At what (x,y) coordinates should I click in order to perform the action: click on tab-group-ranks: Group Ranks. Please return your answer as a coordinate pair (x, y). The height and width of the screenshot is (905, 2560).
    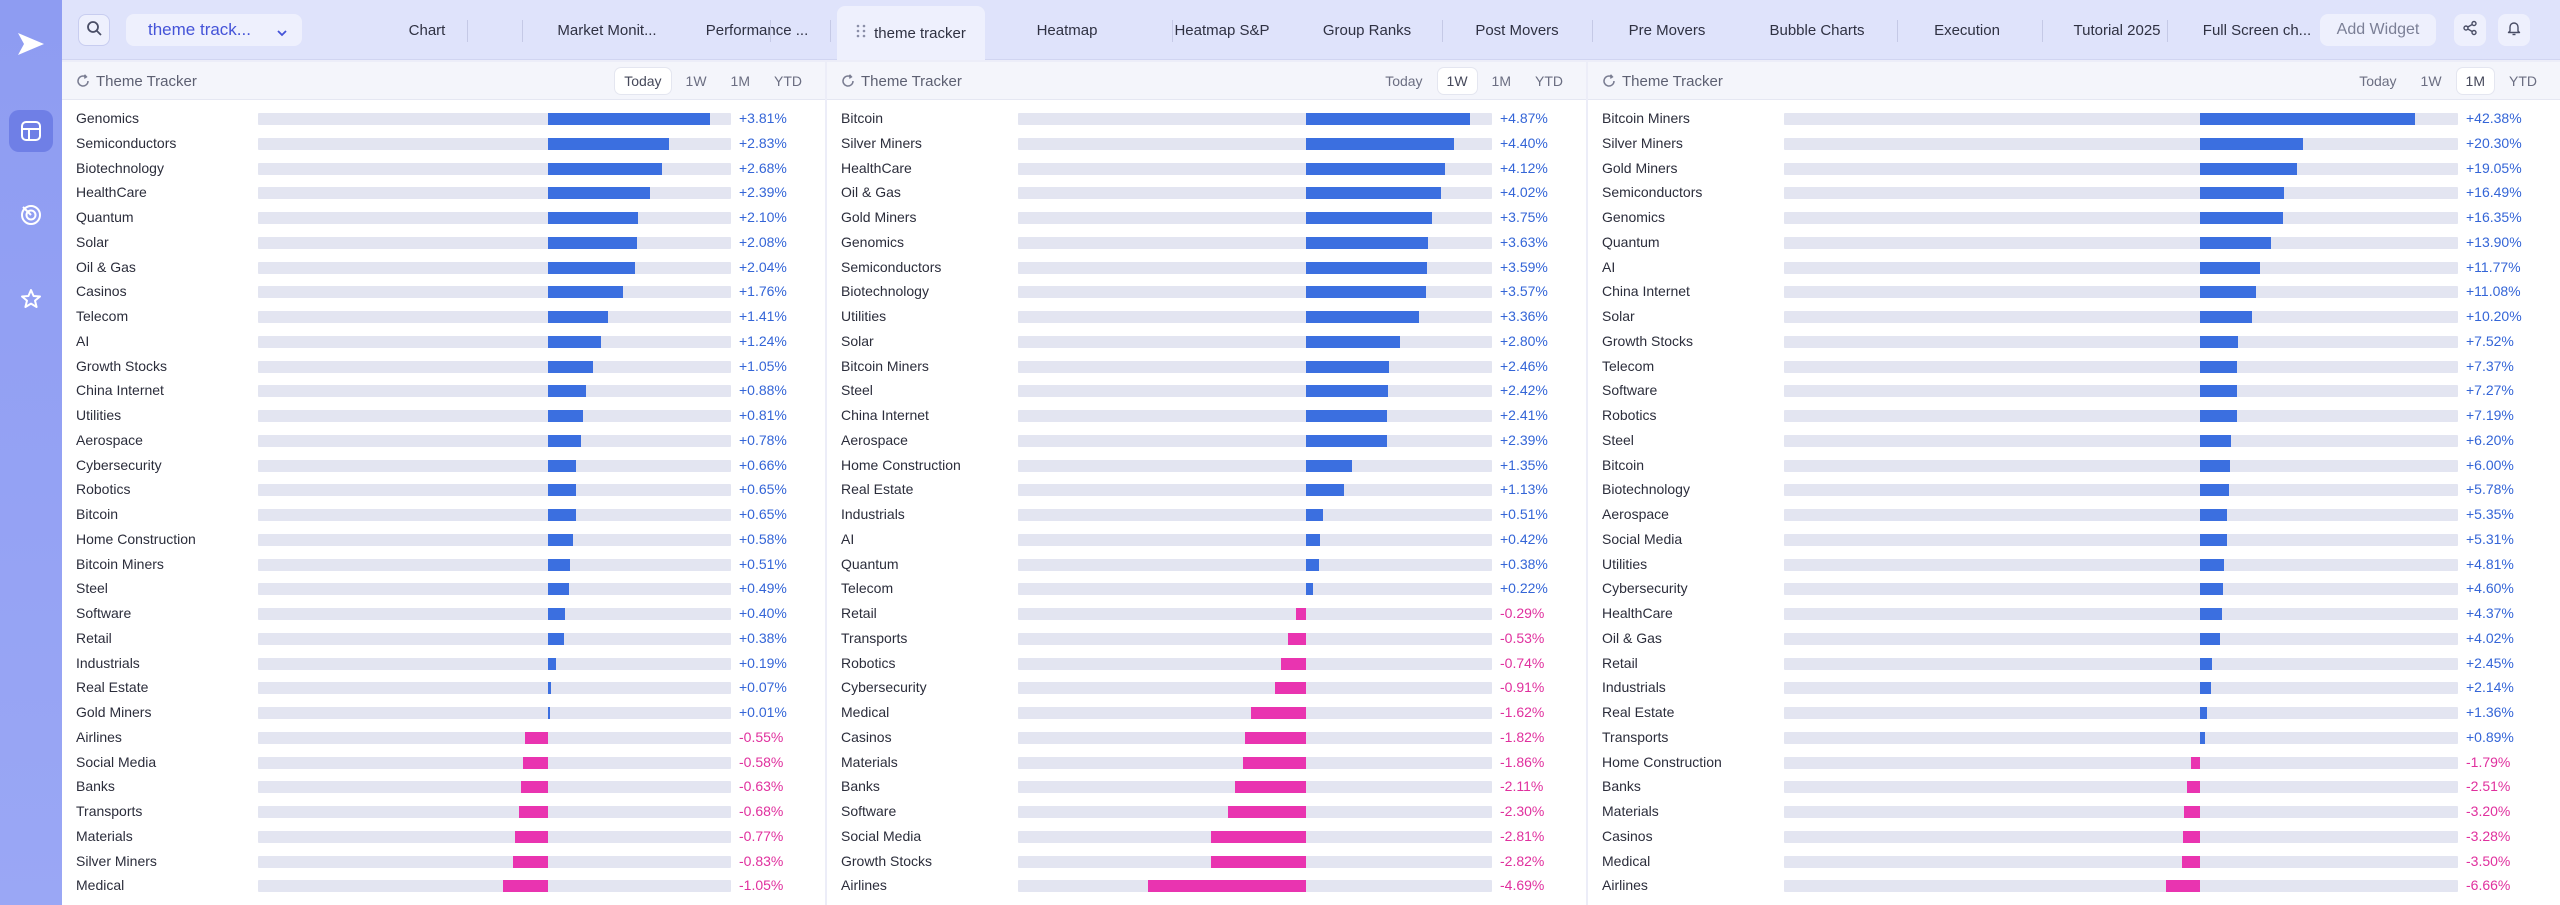
    Looking at the image, I should click on (1367, 30).